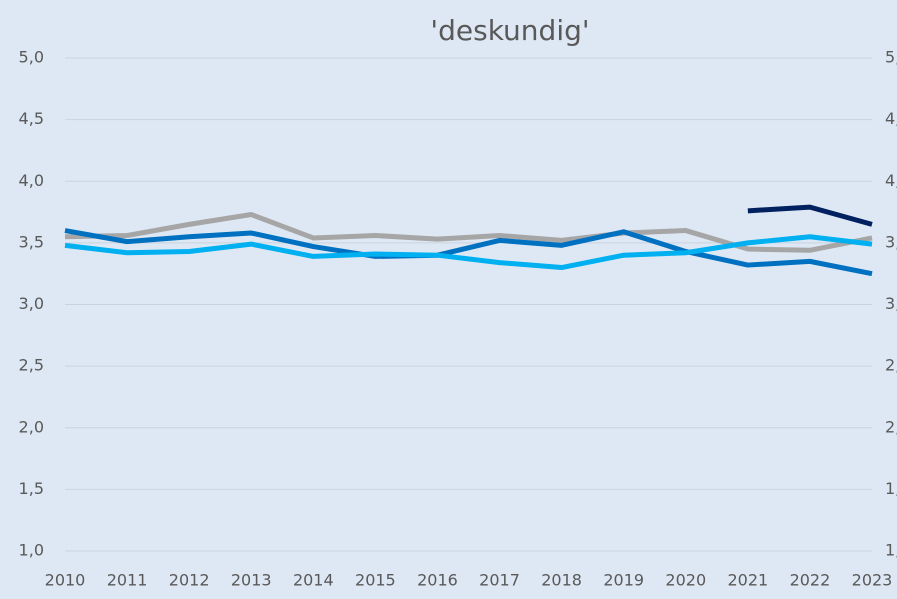 The image size is (897, 599). Describe the element at coordinates (313, 580) in the screenshot. I see `x-tick-label: 2014` at that location.